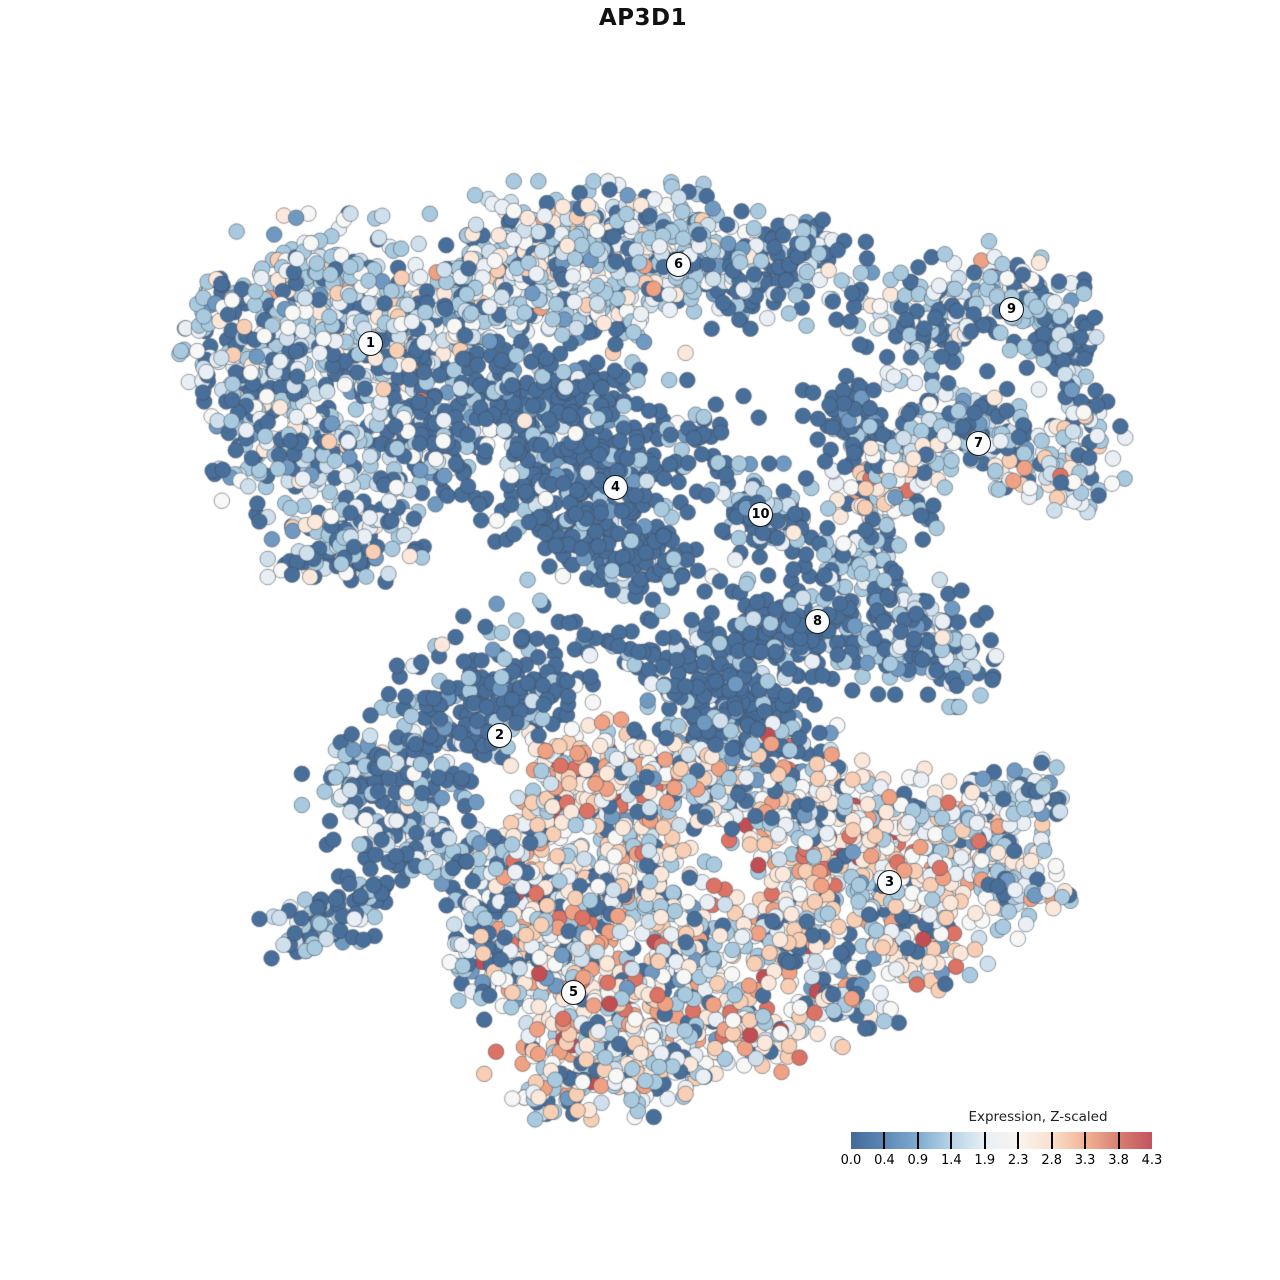 Image resolution: width=1280 pixels, height=1280 pixels. I want to click on plot-title: AP3D1, so click(643, 18).